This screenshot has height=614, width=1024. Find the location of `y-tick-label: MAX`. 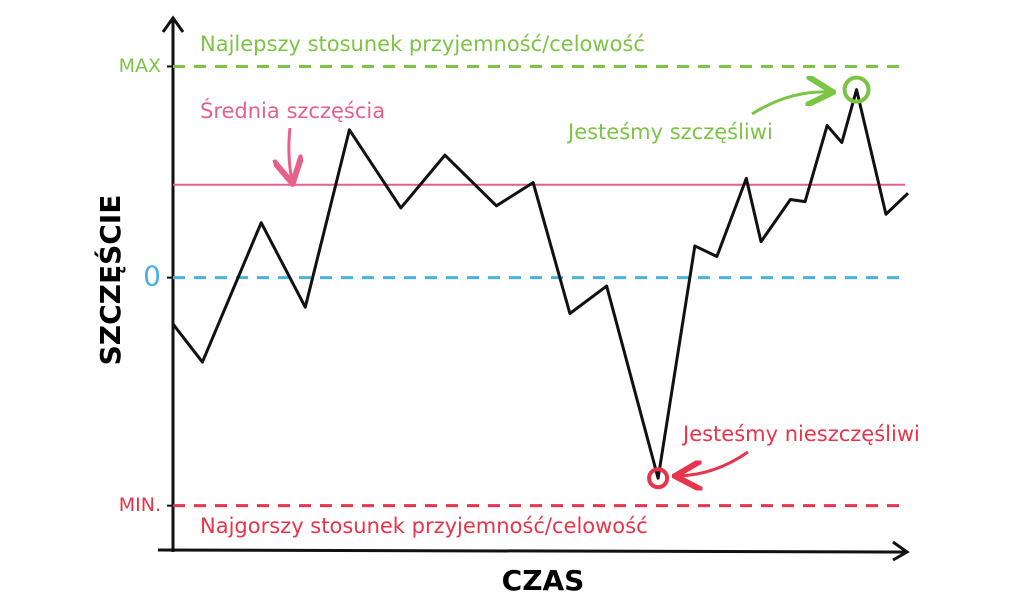

y-tick-label: MAX is located at coordinates (140, 66).